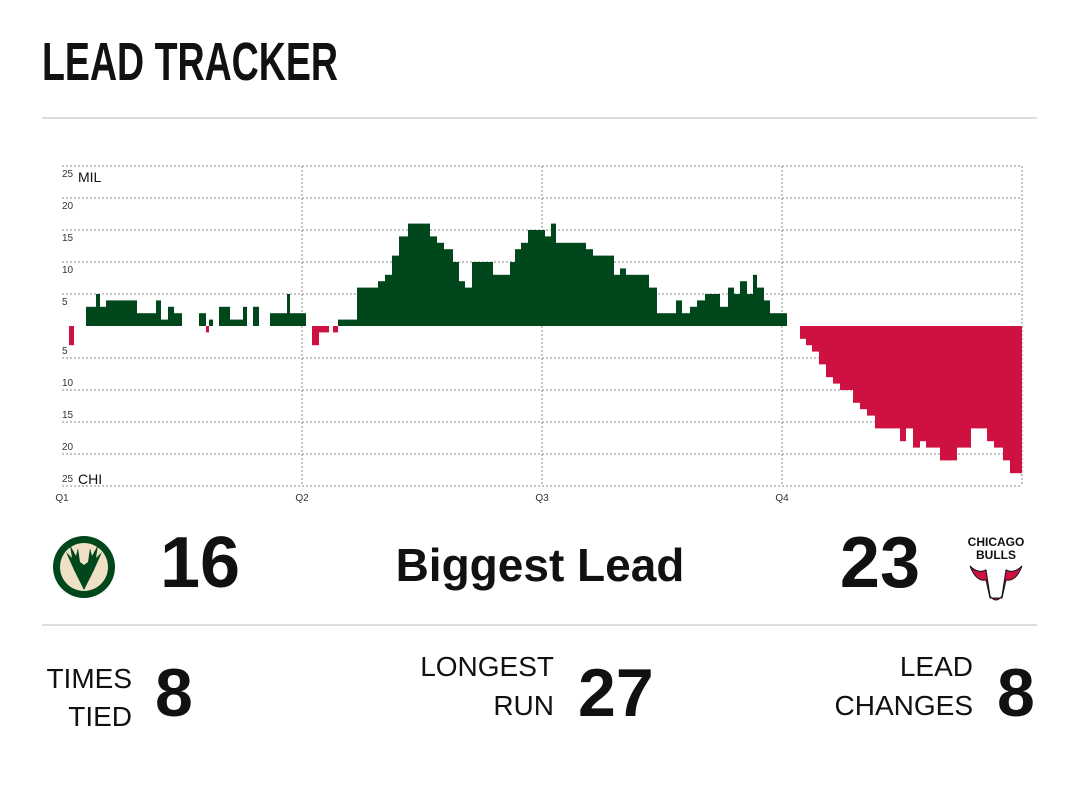 This screenshot has width=1079, height=786. What do you see at coordinates (100, 716) in the screenshot?
I see `stat-label: TIED` at bounding box center [100, 716].